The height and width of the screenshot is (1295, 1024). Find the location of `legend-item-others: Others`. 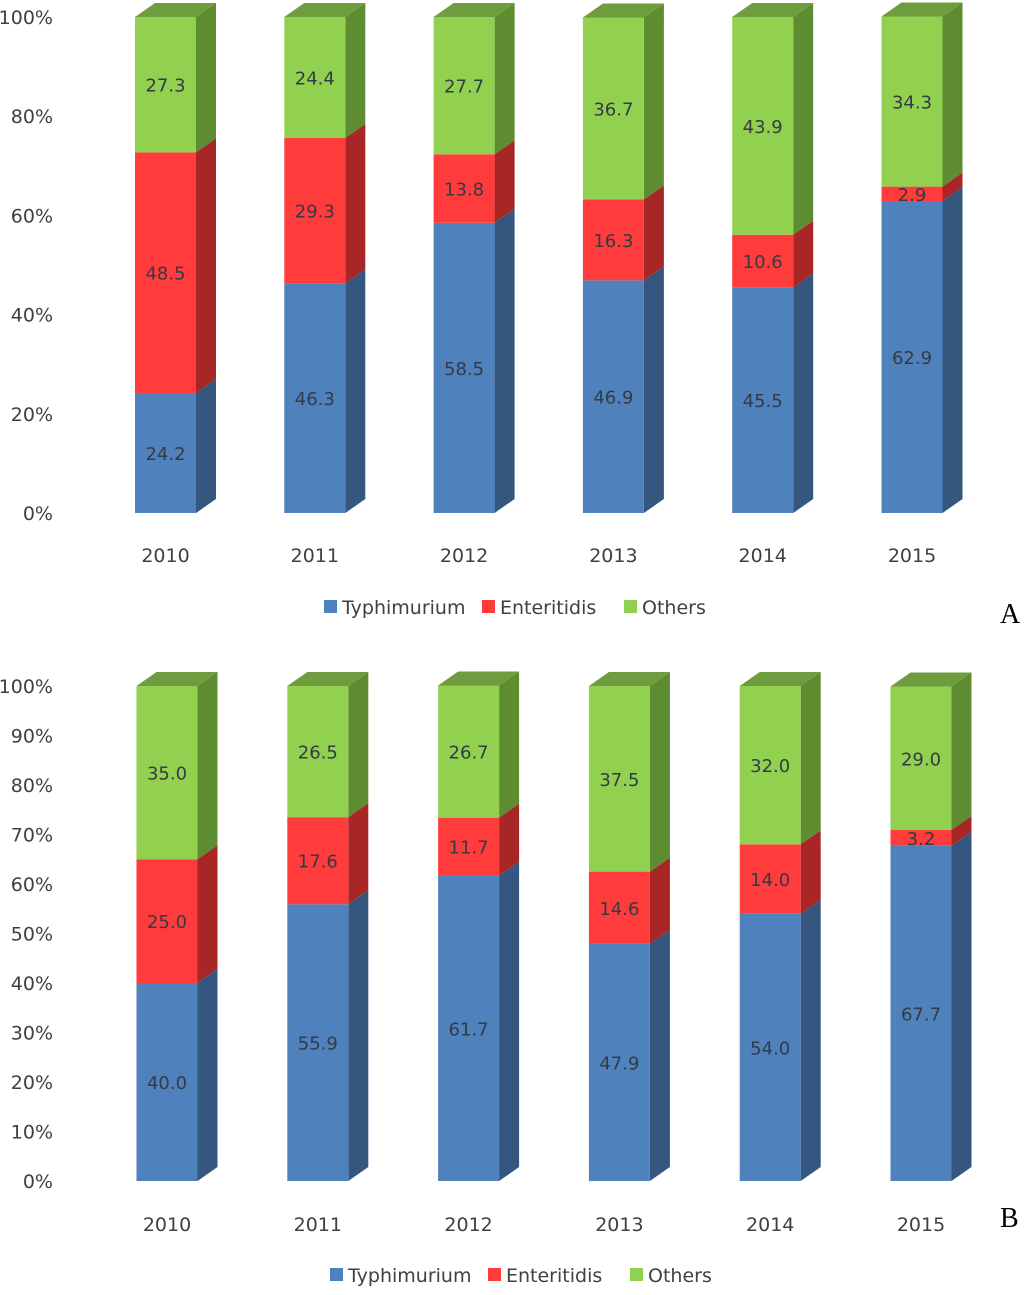

legend-item-others: Others is located at coordinates (671, 1276).